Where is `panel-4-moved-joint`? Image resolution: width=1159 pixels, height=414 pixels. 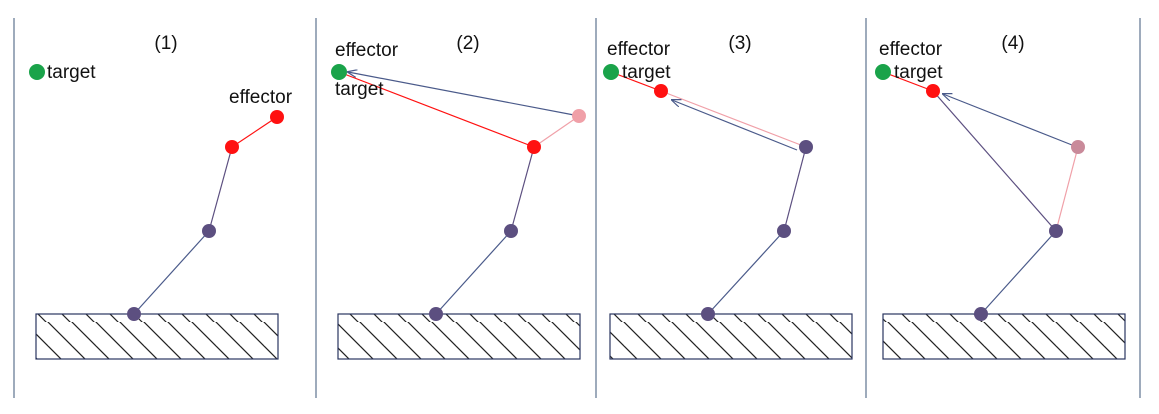 panel-4-moved-joint is located at coordinates (933, 91).